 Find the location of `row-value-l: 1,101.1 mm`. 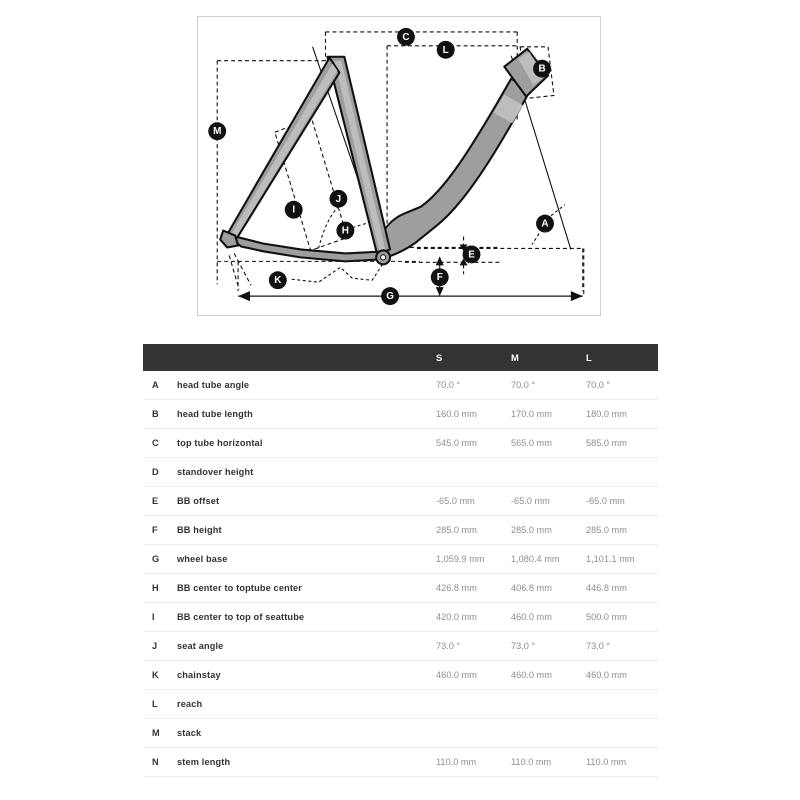

row-value-l: 1,101.1 mm is located at coordinates (620, 559).